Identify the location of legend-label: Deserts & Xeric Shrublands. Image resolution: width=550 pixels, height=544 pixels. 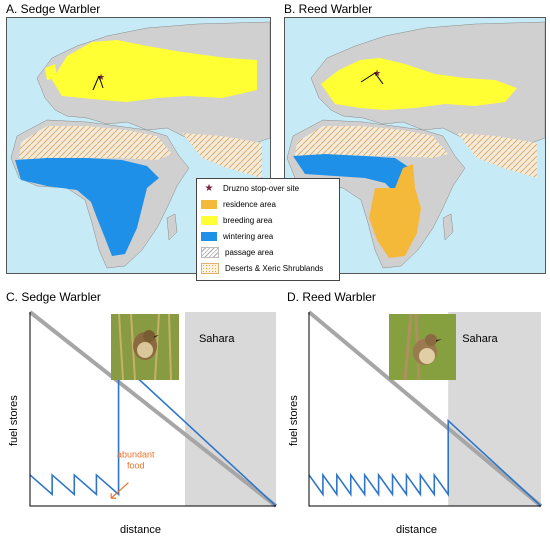
(274, 268).